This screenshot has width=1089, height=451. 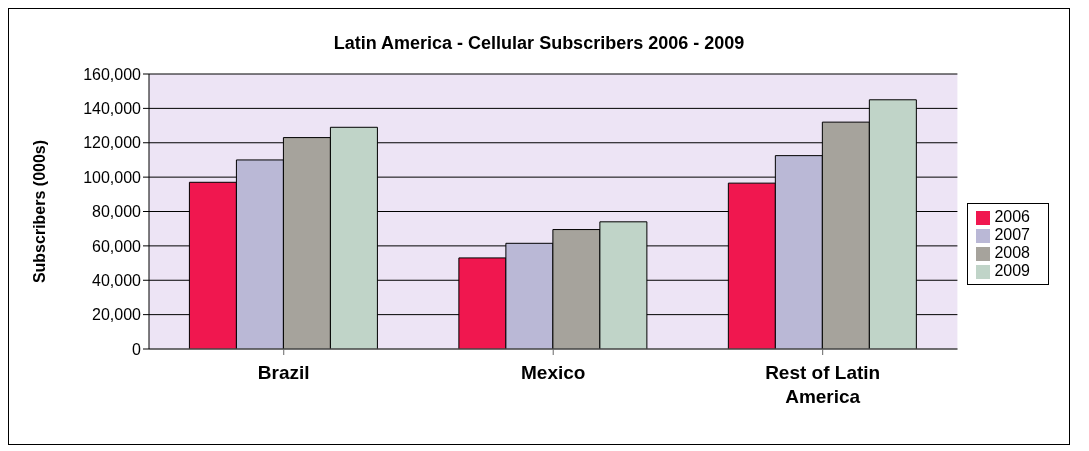 I want to click on y-tick-label: 0, so click(x=137, y=349).